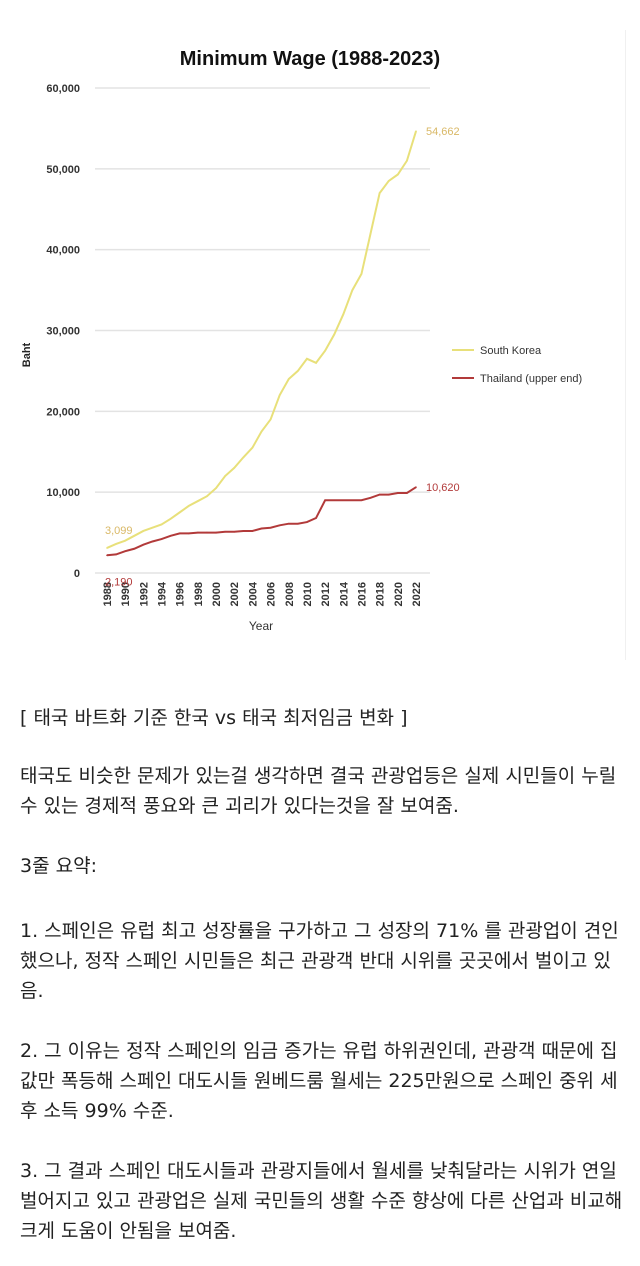  I want to click on end-value-label: 54,662, so click(443, 132).